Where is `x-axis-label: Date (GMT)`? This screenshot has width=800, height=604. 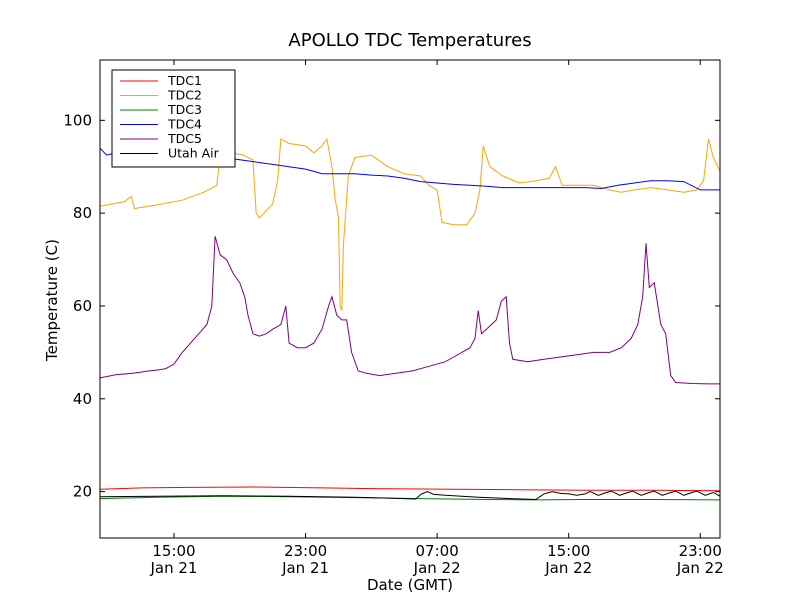
x-axis-label: Date (GMT) is located at coordinates (410, 585).